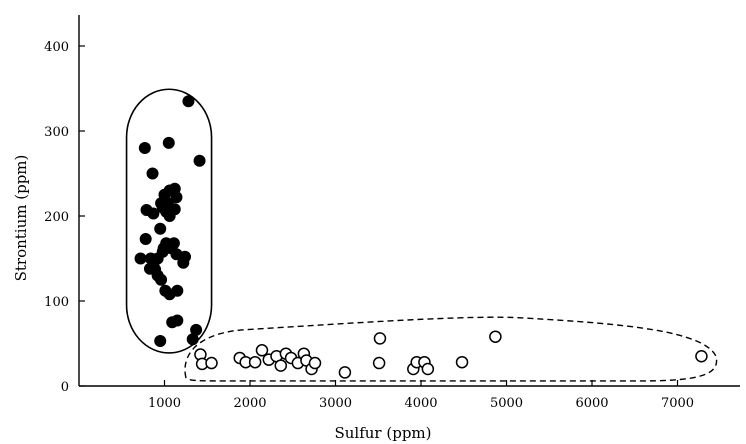 This screenshot has width=746, height=444. Describe the element at coordinates (56, 132) in the screenshot. I see `y-tick-label: 300` at that location.